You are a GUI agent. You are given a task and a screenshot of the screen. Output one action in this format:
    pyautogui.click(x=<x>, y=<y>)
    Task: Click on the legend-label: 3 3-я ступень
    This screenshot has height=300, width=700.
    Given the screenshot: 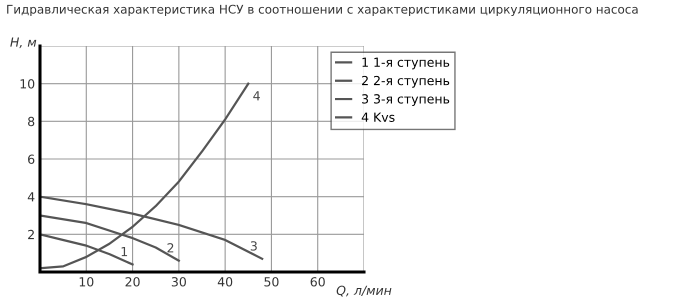 What is the action you would take?
    pyautogui.click(x=406, y=100)
    